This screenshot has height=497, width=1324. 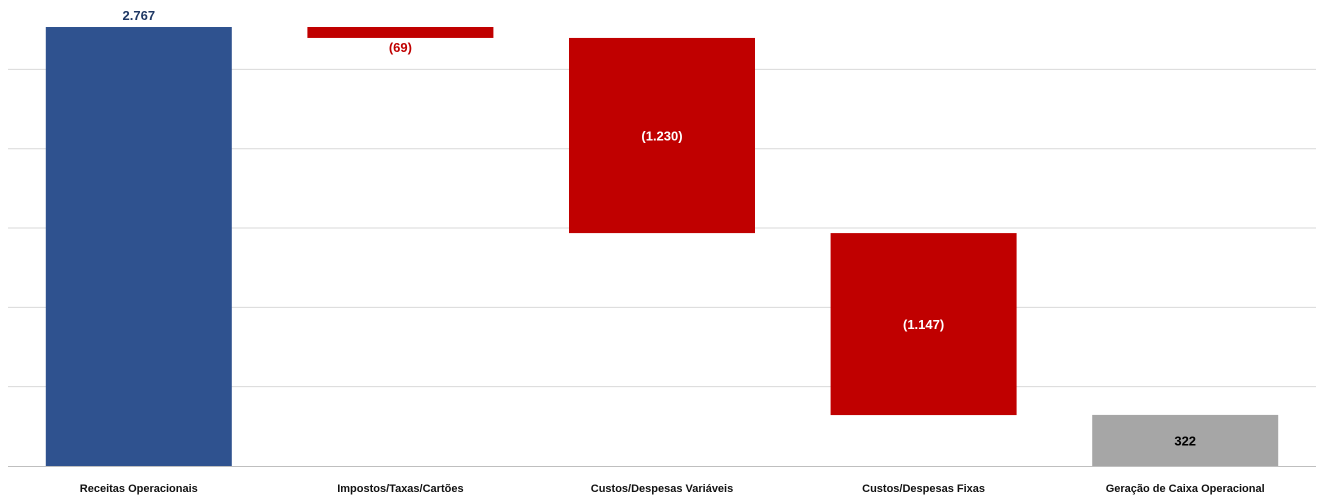 What do you see at coordinates (400, 489) in the screenshot?
I see `category-label-1: Impostos/Taxas/Cartões` at bounding box center [400, 489].